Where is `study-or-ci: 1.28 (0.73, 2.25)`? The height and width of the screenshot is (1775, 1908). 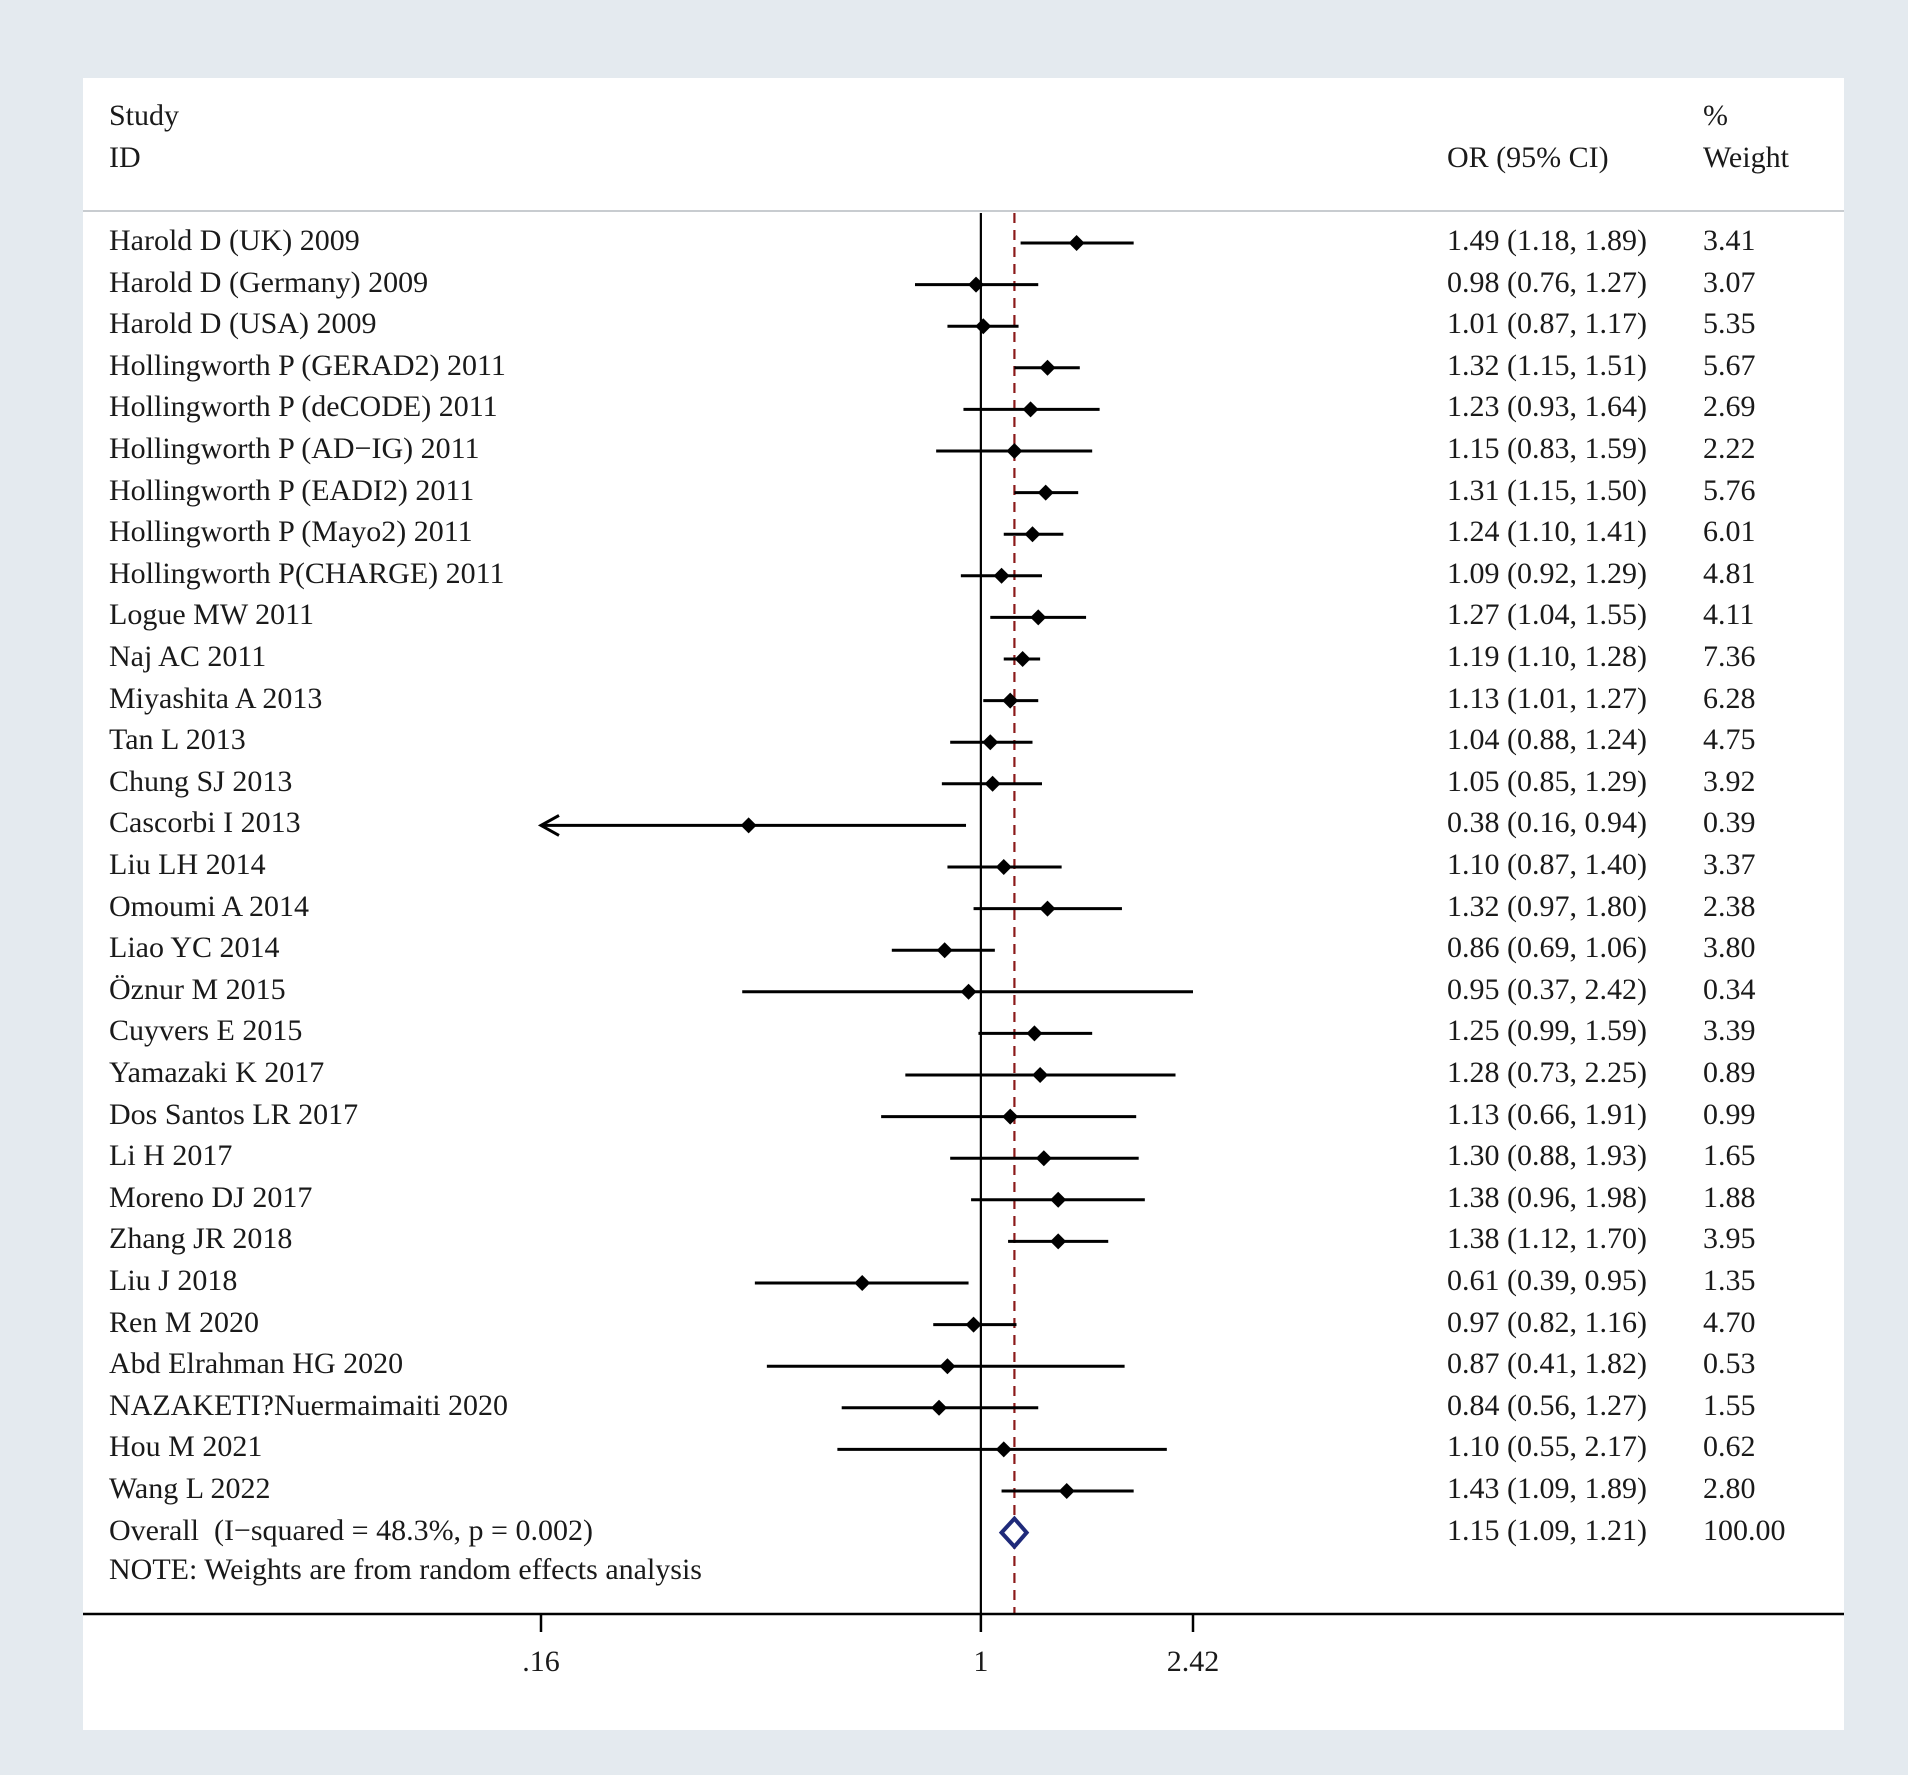 study-or-ci: 1.28 (0.73, 2.25) is located at coordinates (1547, 1072).